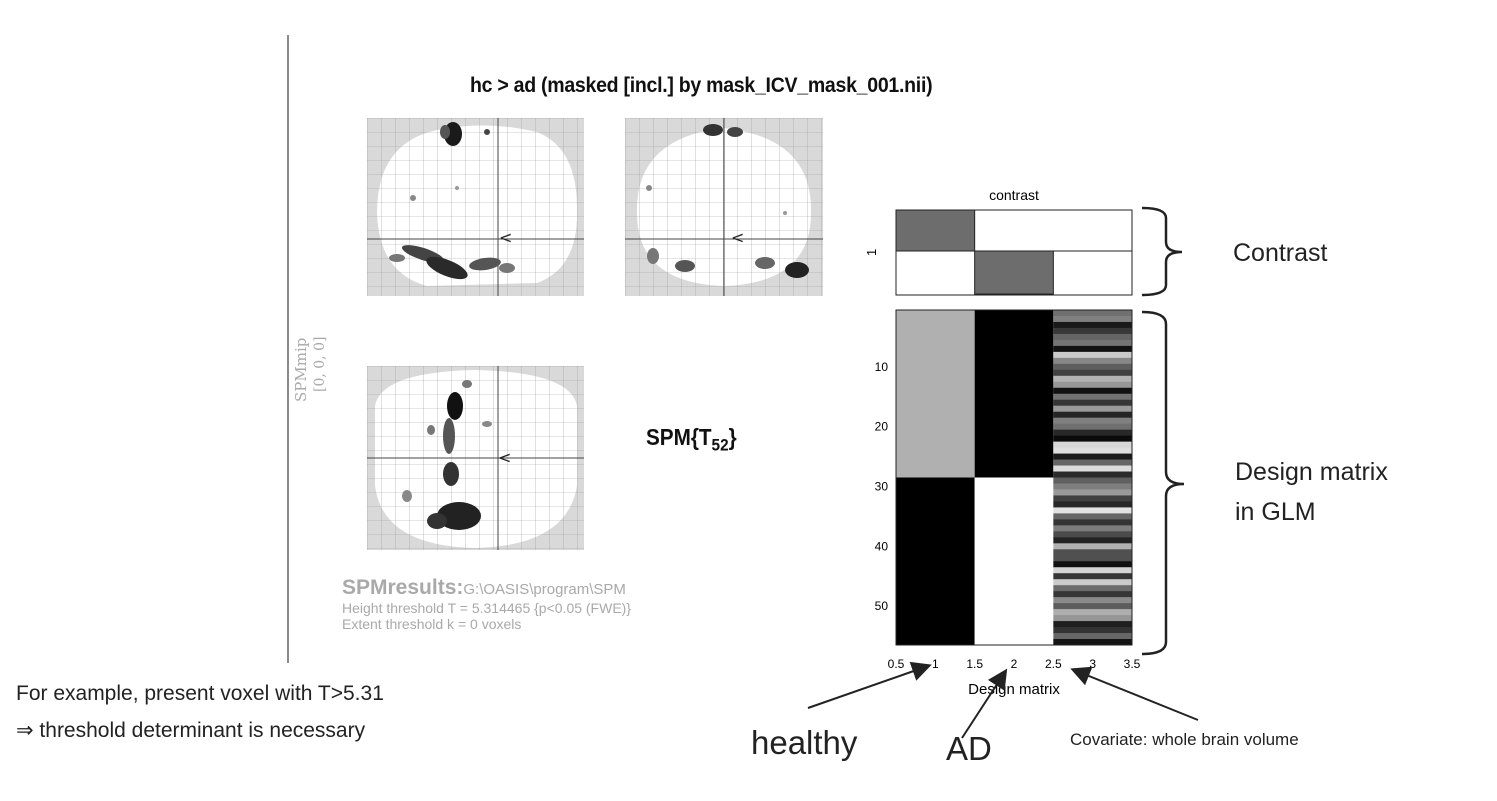 This screenshot has width=1497, height=801. What do you see at coordinates (288, 349) in the screenshot?
I see `vertical-divider` at bounding box center [288, 349].